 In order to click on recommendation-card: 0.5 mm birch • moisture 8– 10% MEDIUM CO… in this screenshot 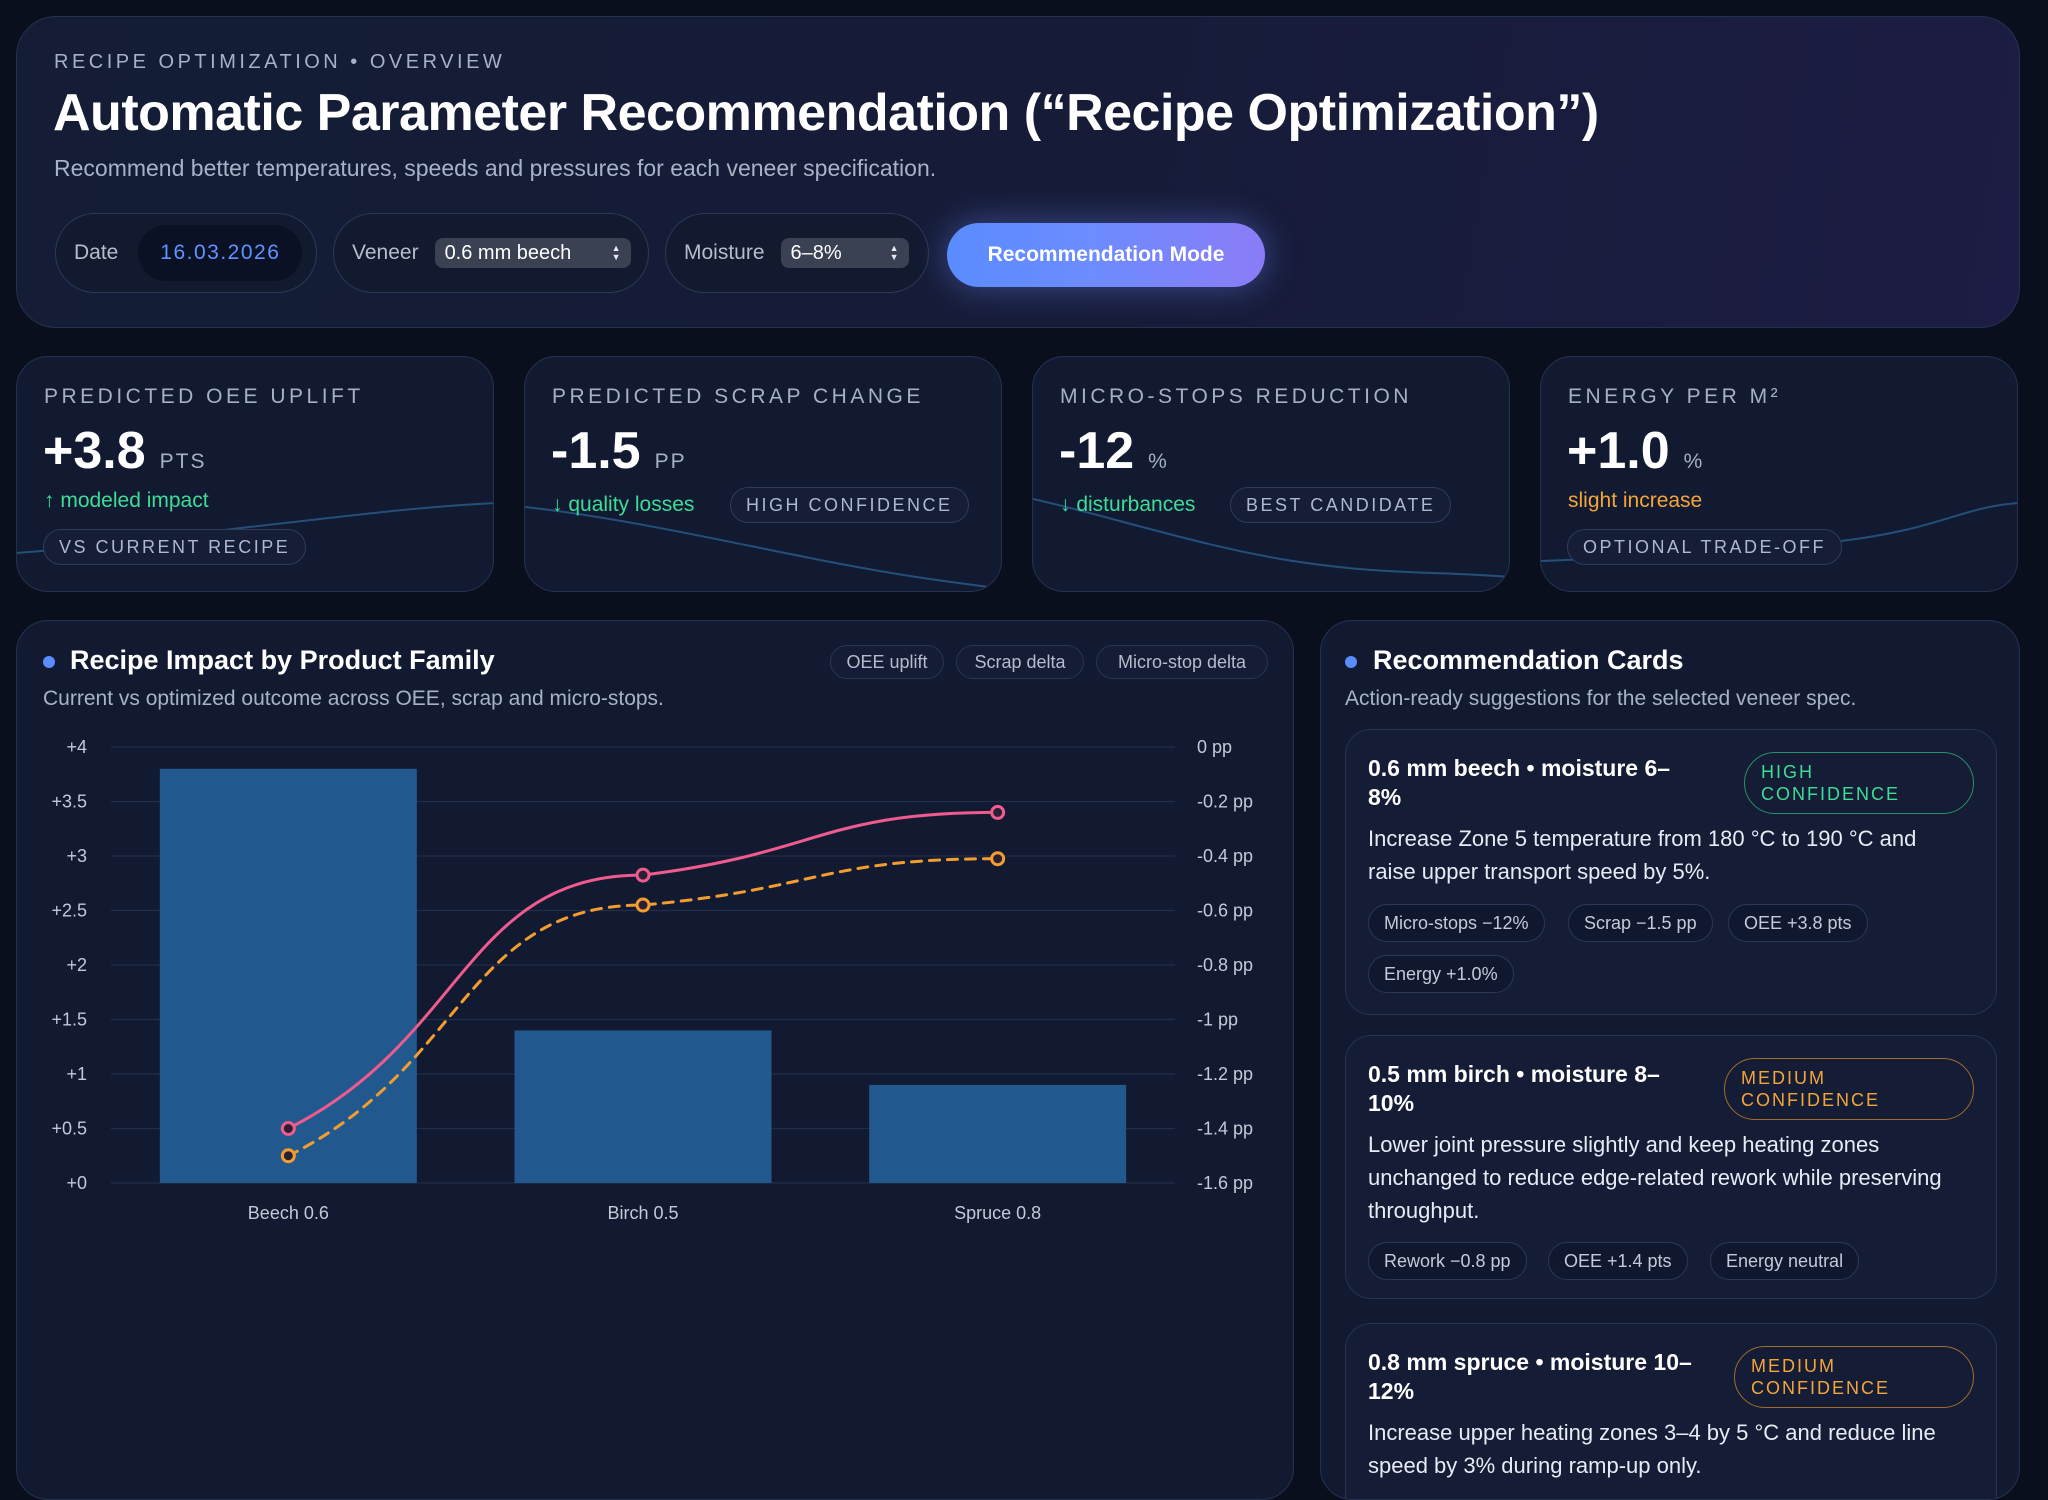, I will do `click(1671, 1167)`.